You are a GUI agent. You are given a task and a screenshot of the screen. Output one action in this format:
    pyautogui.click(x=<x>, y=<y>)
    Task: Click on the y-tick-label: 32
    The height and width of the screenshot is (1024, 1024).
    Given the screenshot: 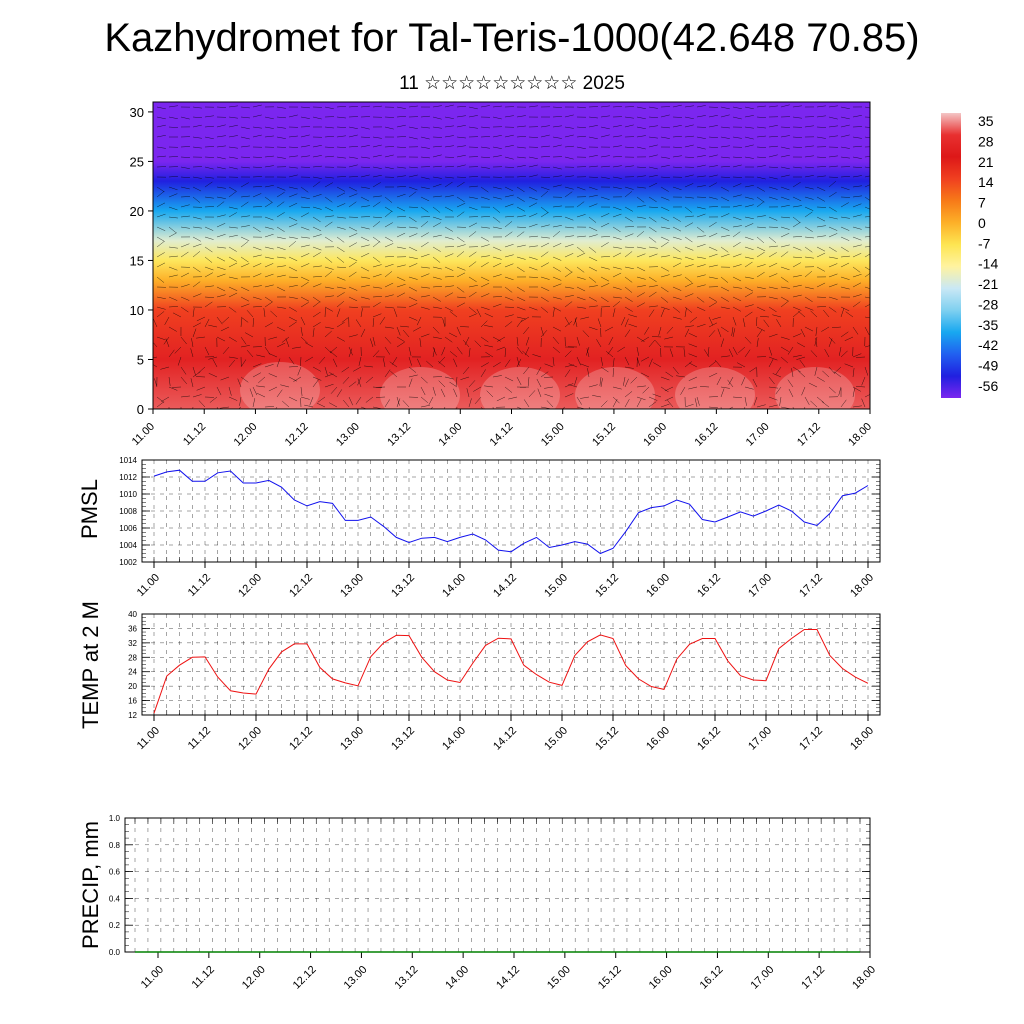 What is the action you would take?
    pyautogui.click(x=132, y=643)
    